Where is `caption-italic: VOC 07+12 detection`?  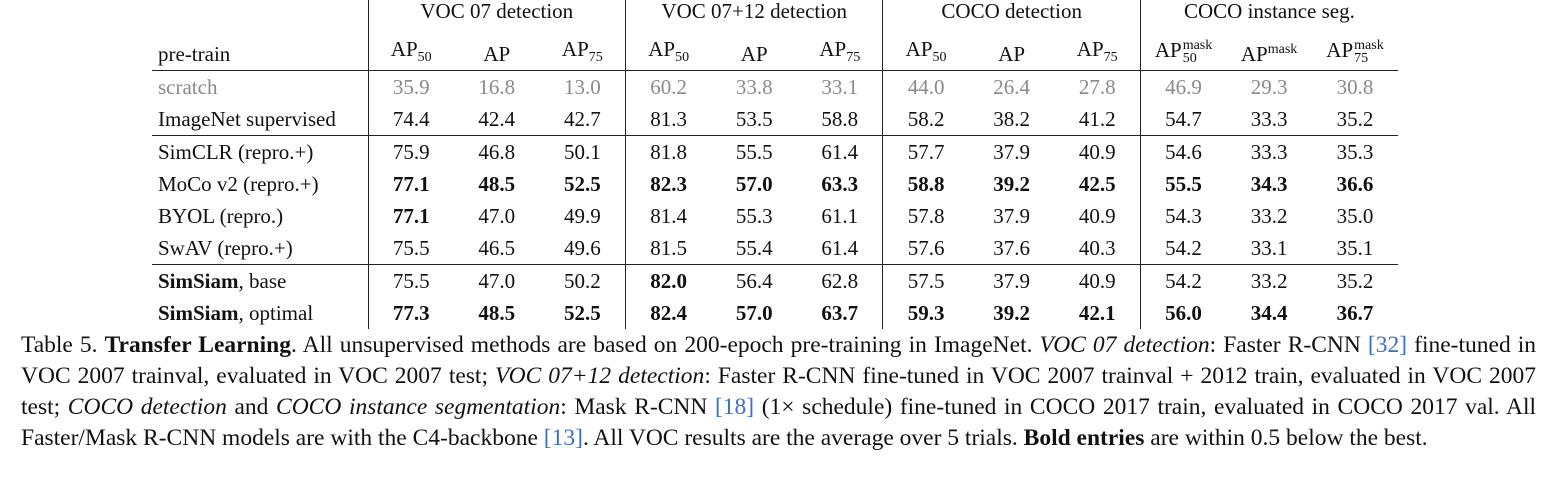
caption-italic: VOC 07+12 detection is located at coordinates (600, 376).